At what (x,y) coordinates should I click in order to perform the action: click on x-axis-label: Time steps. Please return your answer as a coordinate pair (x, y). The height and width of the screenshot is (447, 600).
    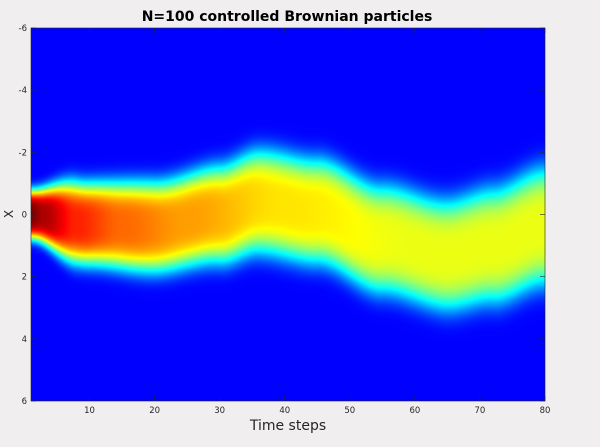
    Looking at the image, I should click on (287, 426).